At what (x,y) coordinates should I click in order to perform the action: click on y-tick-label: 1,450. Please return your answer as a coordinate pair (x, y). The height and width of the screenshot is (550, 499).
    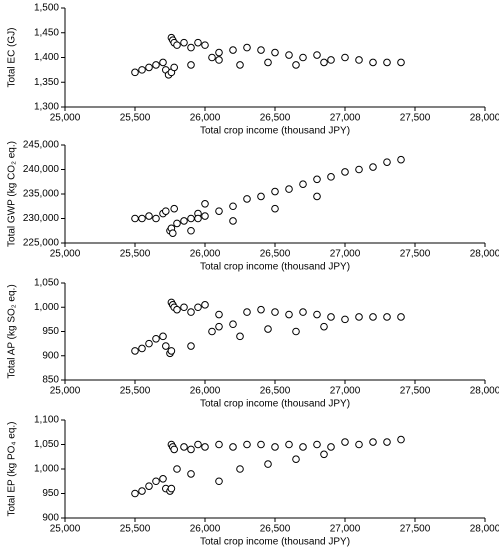
    Looking at the image, I should click on (46, 32).